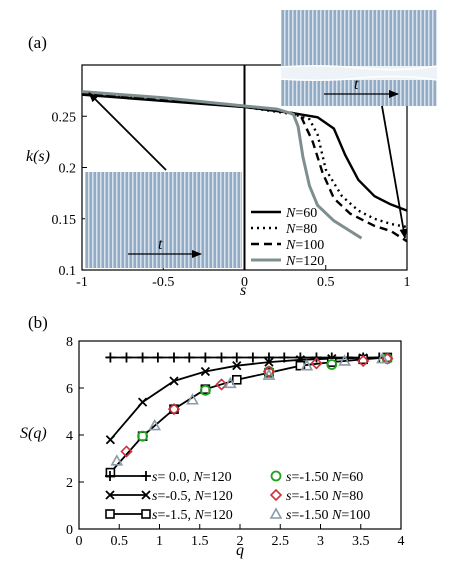 This screenshot has width=458, height=569. What do you see at coordinates (304, 245) in the screenshot?
I see `legend-label-3: N=100` at bounding box center [304, 245].